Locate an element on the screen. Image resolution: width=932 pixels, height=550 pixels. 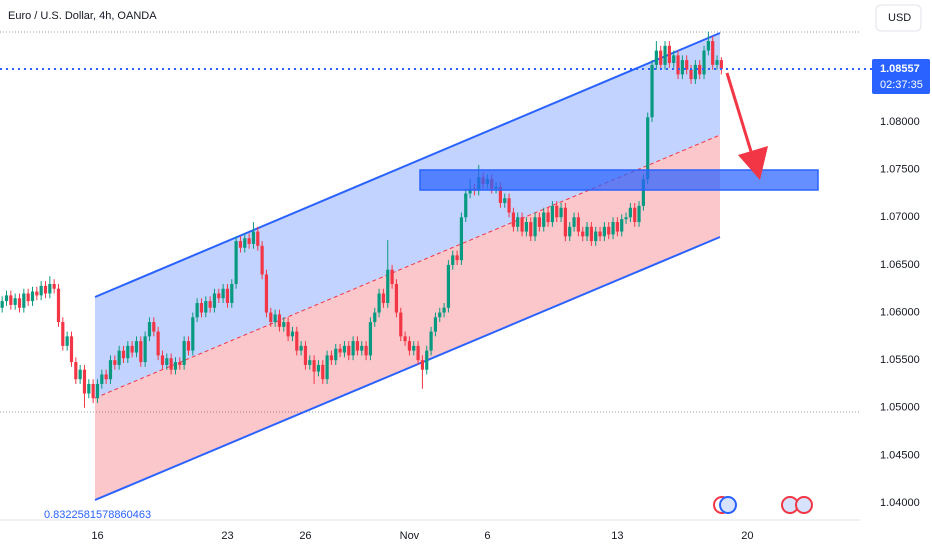
price-tag-box is located at coordinates (901, 76).